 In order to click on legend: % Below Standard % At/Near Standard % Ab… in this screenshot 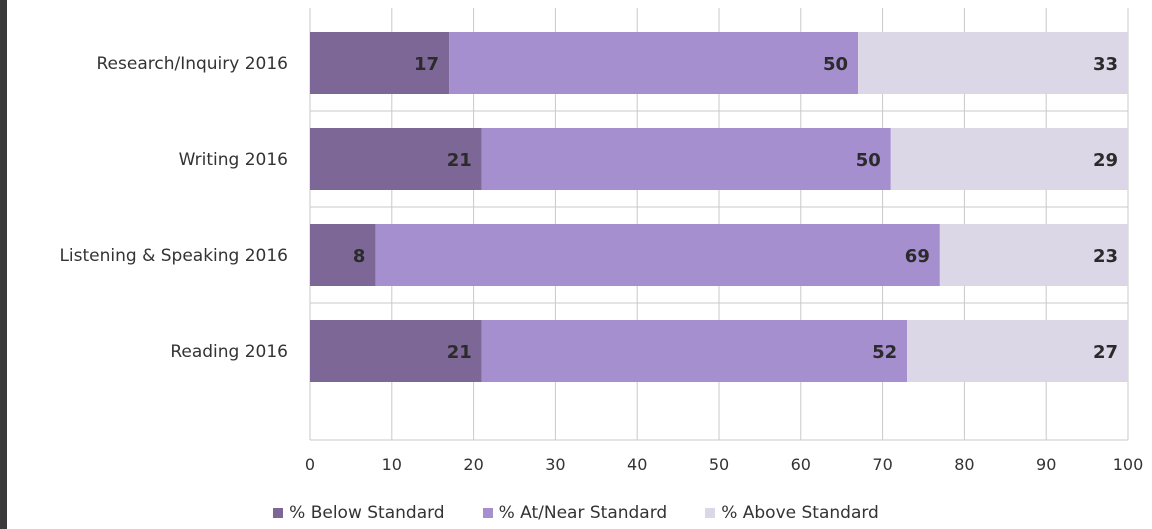, I will do `click(576, 513)`.